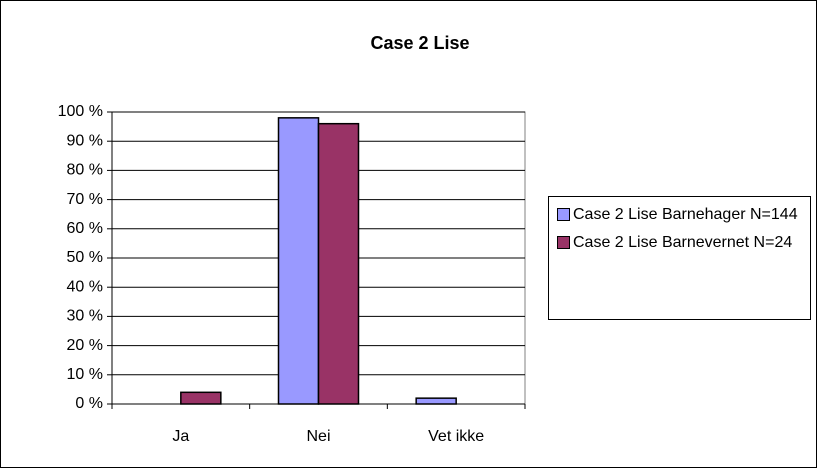  Describe the element at coordinates (419, 43) in the screenshot. I see `chart-title: Case 2 Lise` at that location.